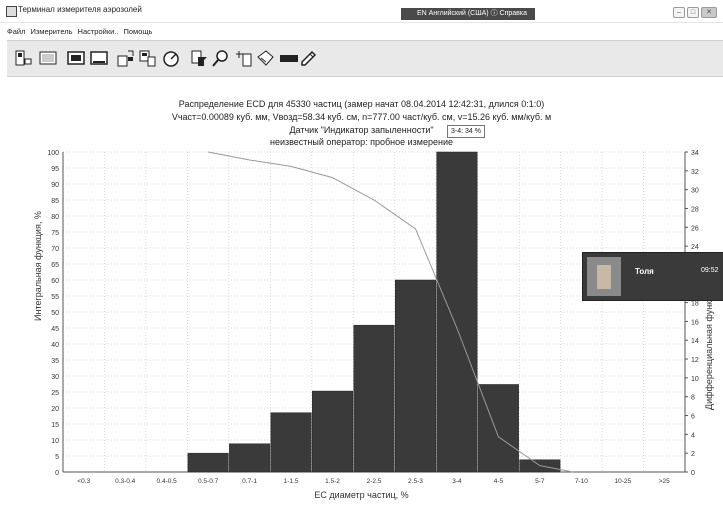 Image resolution: width=723 pixels, height=512 pixels. What do you see at coordinates (466, 131) in the screenshot?
I see `selected-bar-tag: 3-4: 34 %` at bounding box center [466, 131].